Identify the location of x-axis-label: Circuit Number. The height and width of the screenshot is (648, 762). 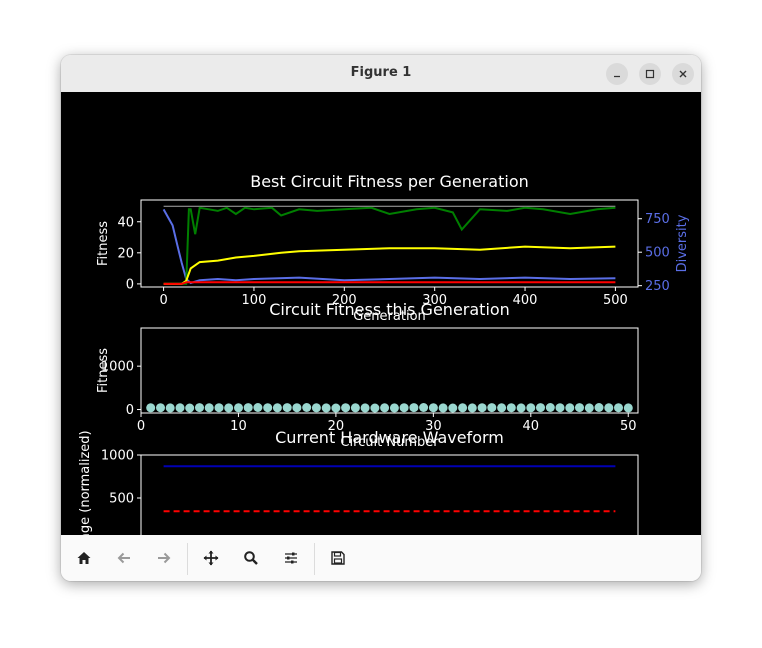
(389, 442).